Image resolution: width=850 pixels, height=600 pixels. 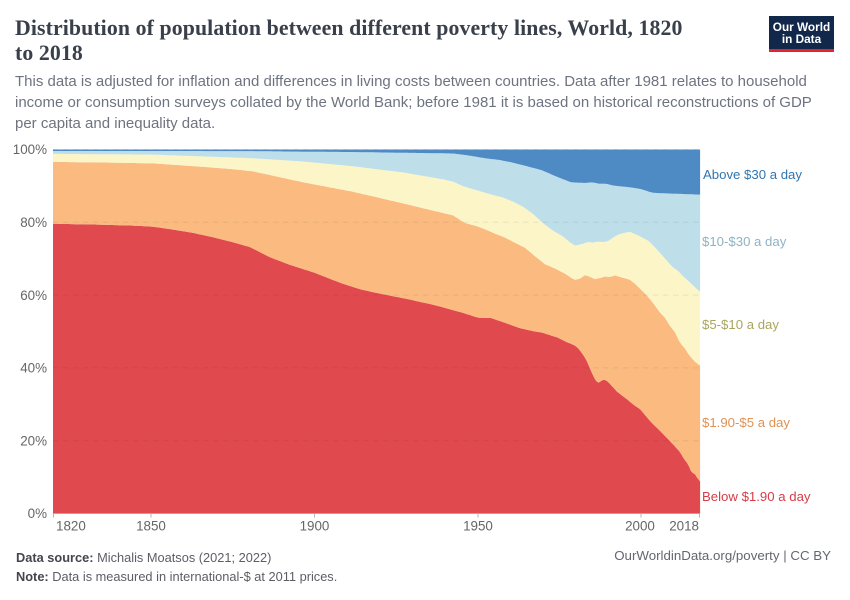 What do you see at coordinates (315, 526) in the screenshot?
I see `svg-text: 1900` at bounding box center [315, 526].